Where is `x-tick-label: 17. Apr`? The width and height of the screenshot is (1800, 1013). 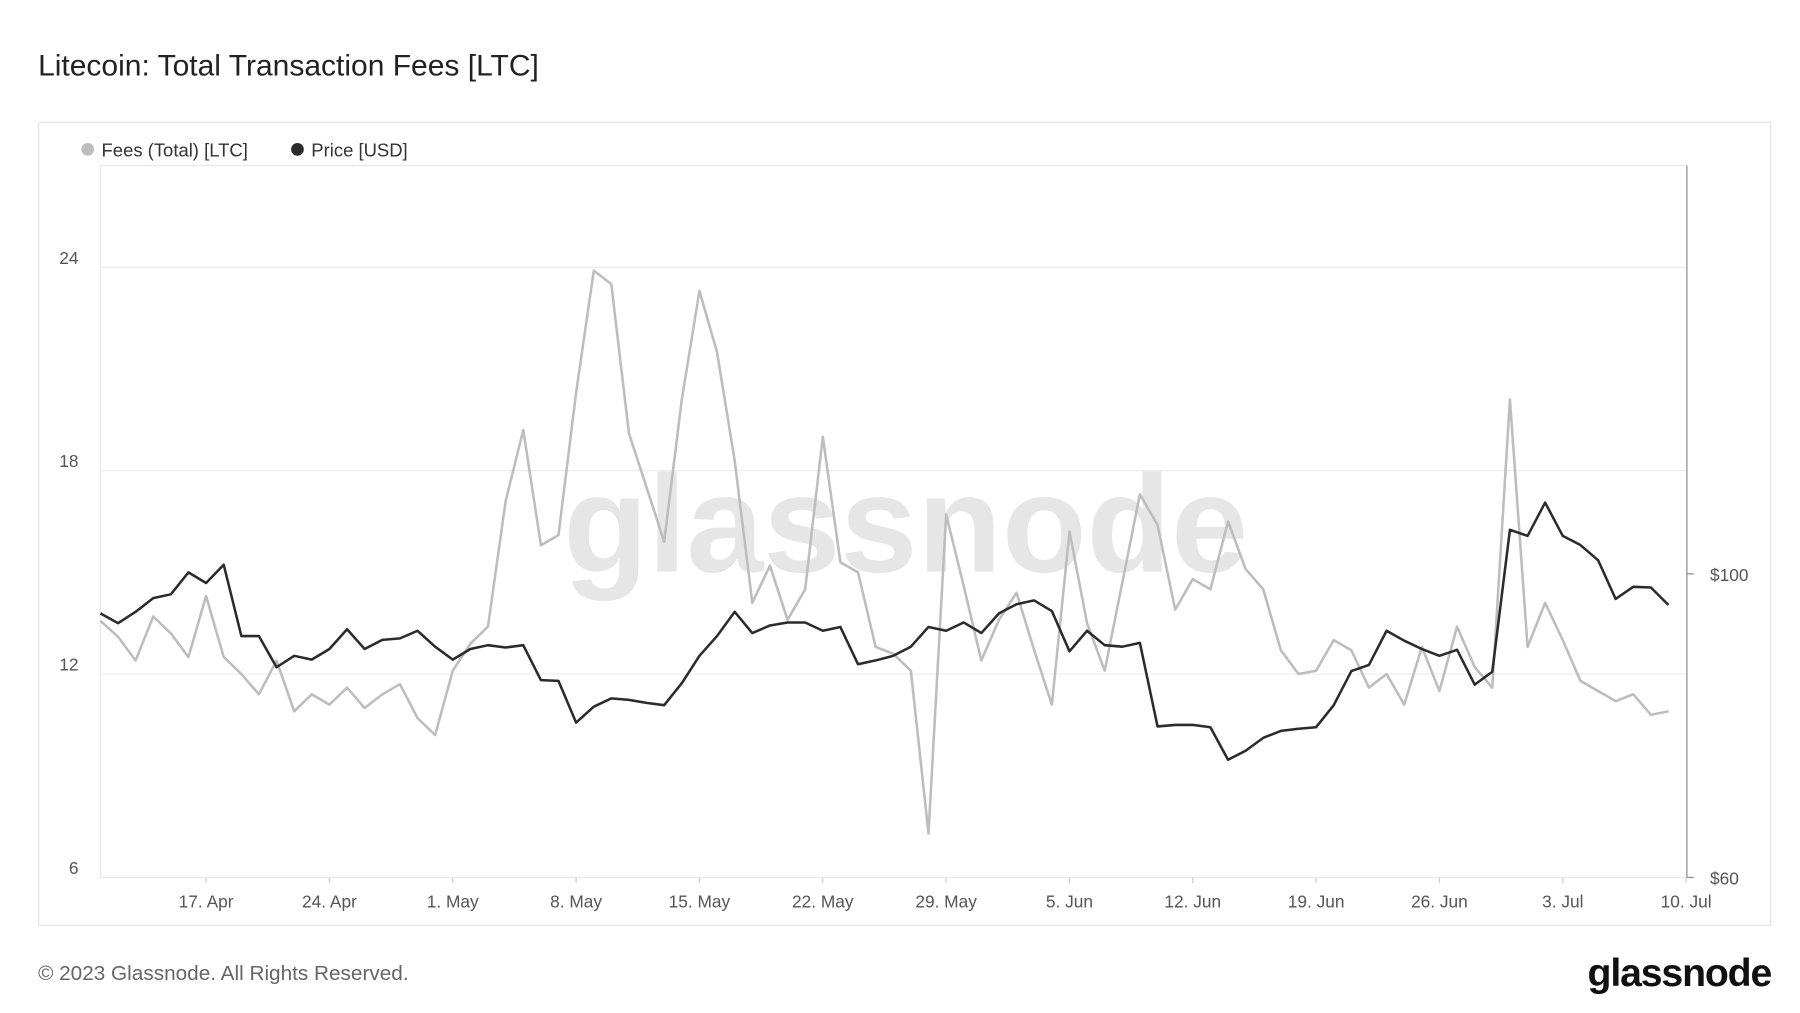 x-tick-label: 17. Apr is located at coordinates (206, 901).